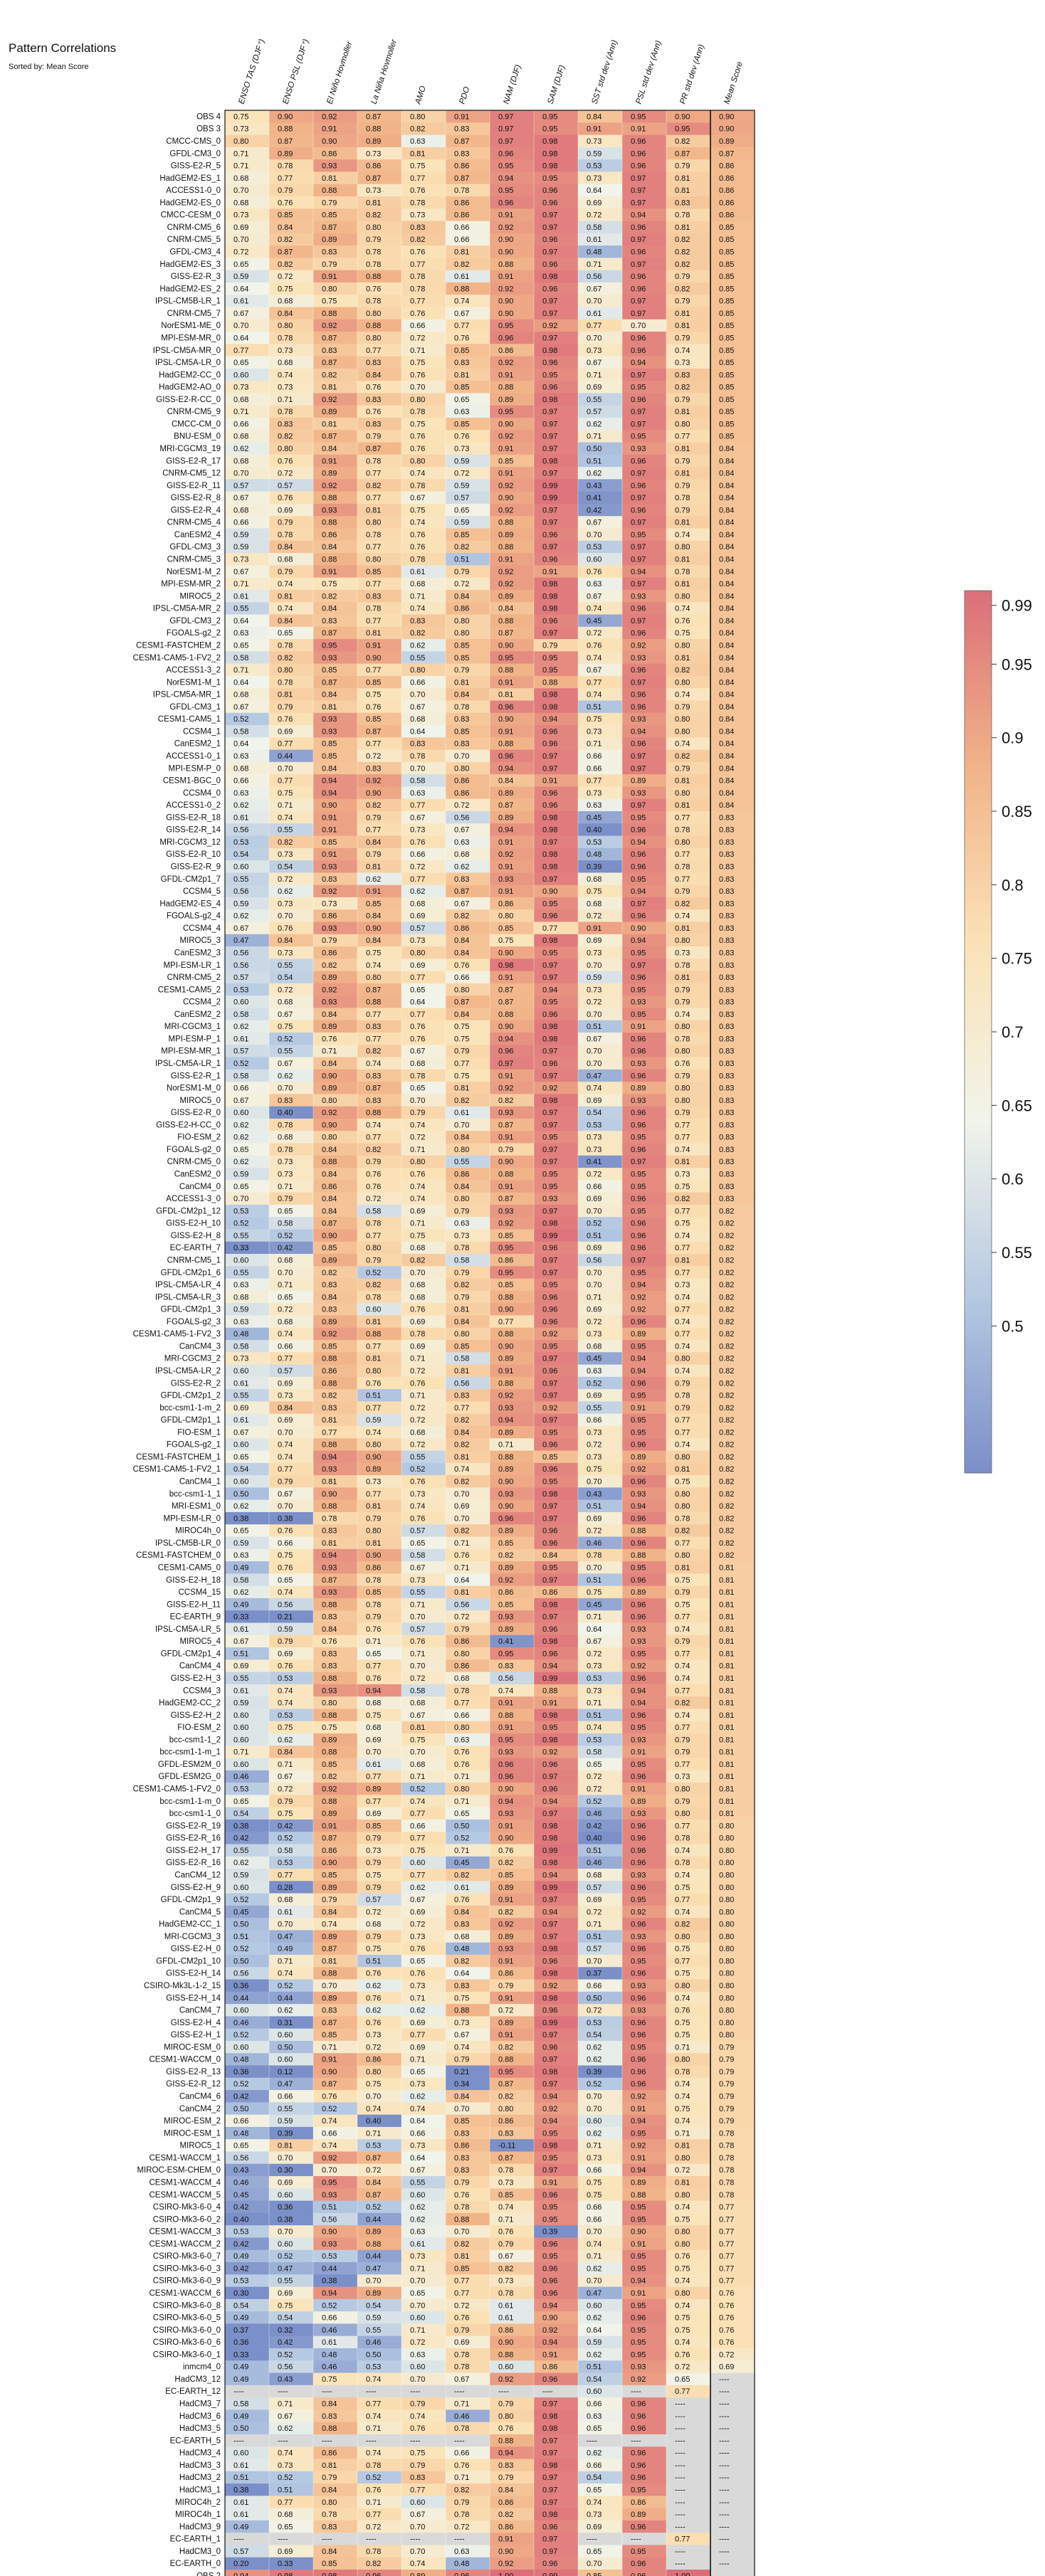 The width and height of the screenshot is (1045, 2576). What do you see at coordinates (373, 1789) in the screenshot?
I see `cell-value: 0.89` at bounding box center [373, 1789].